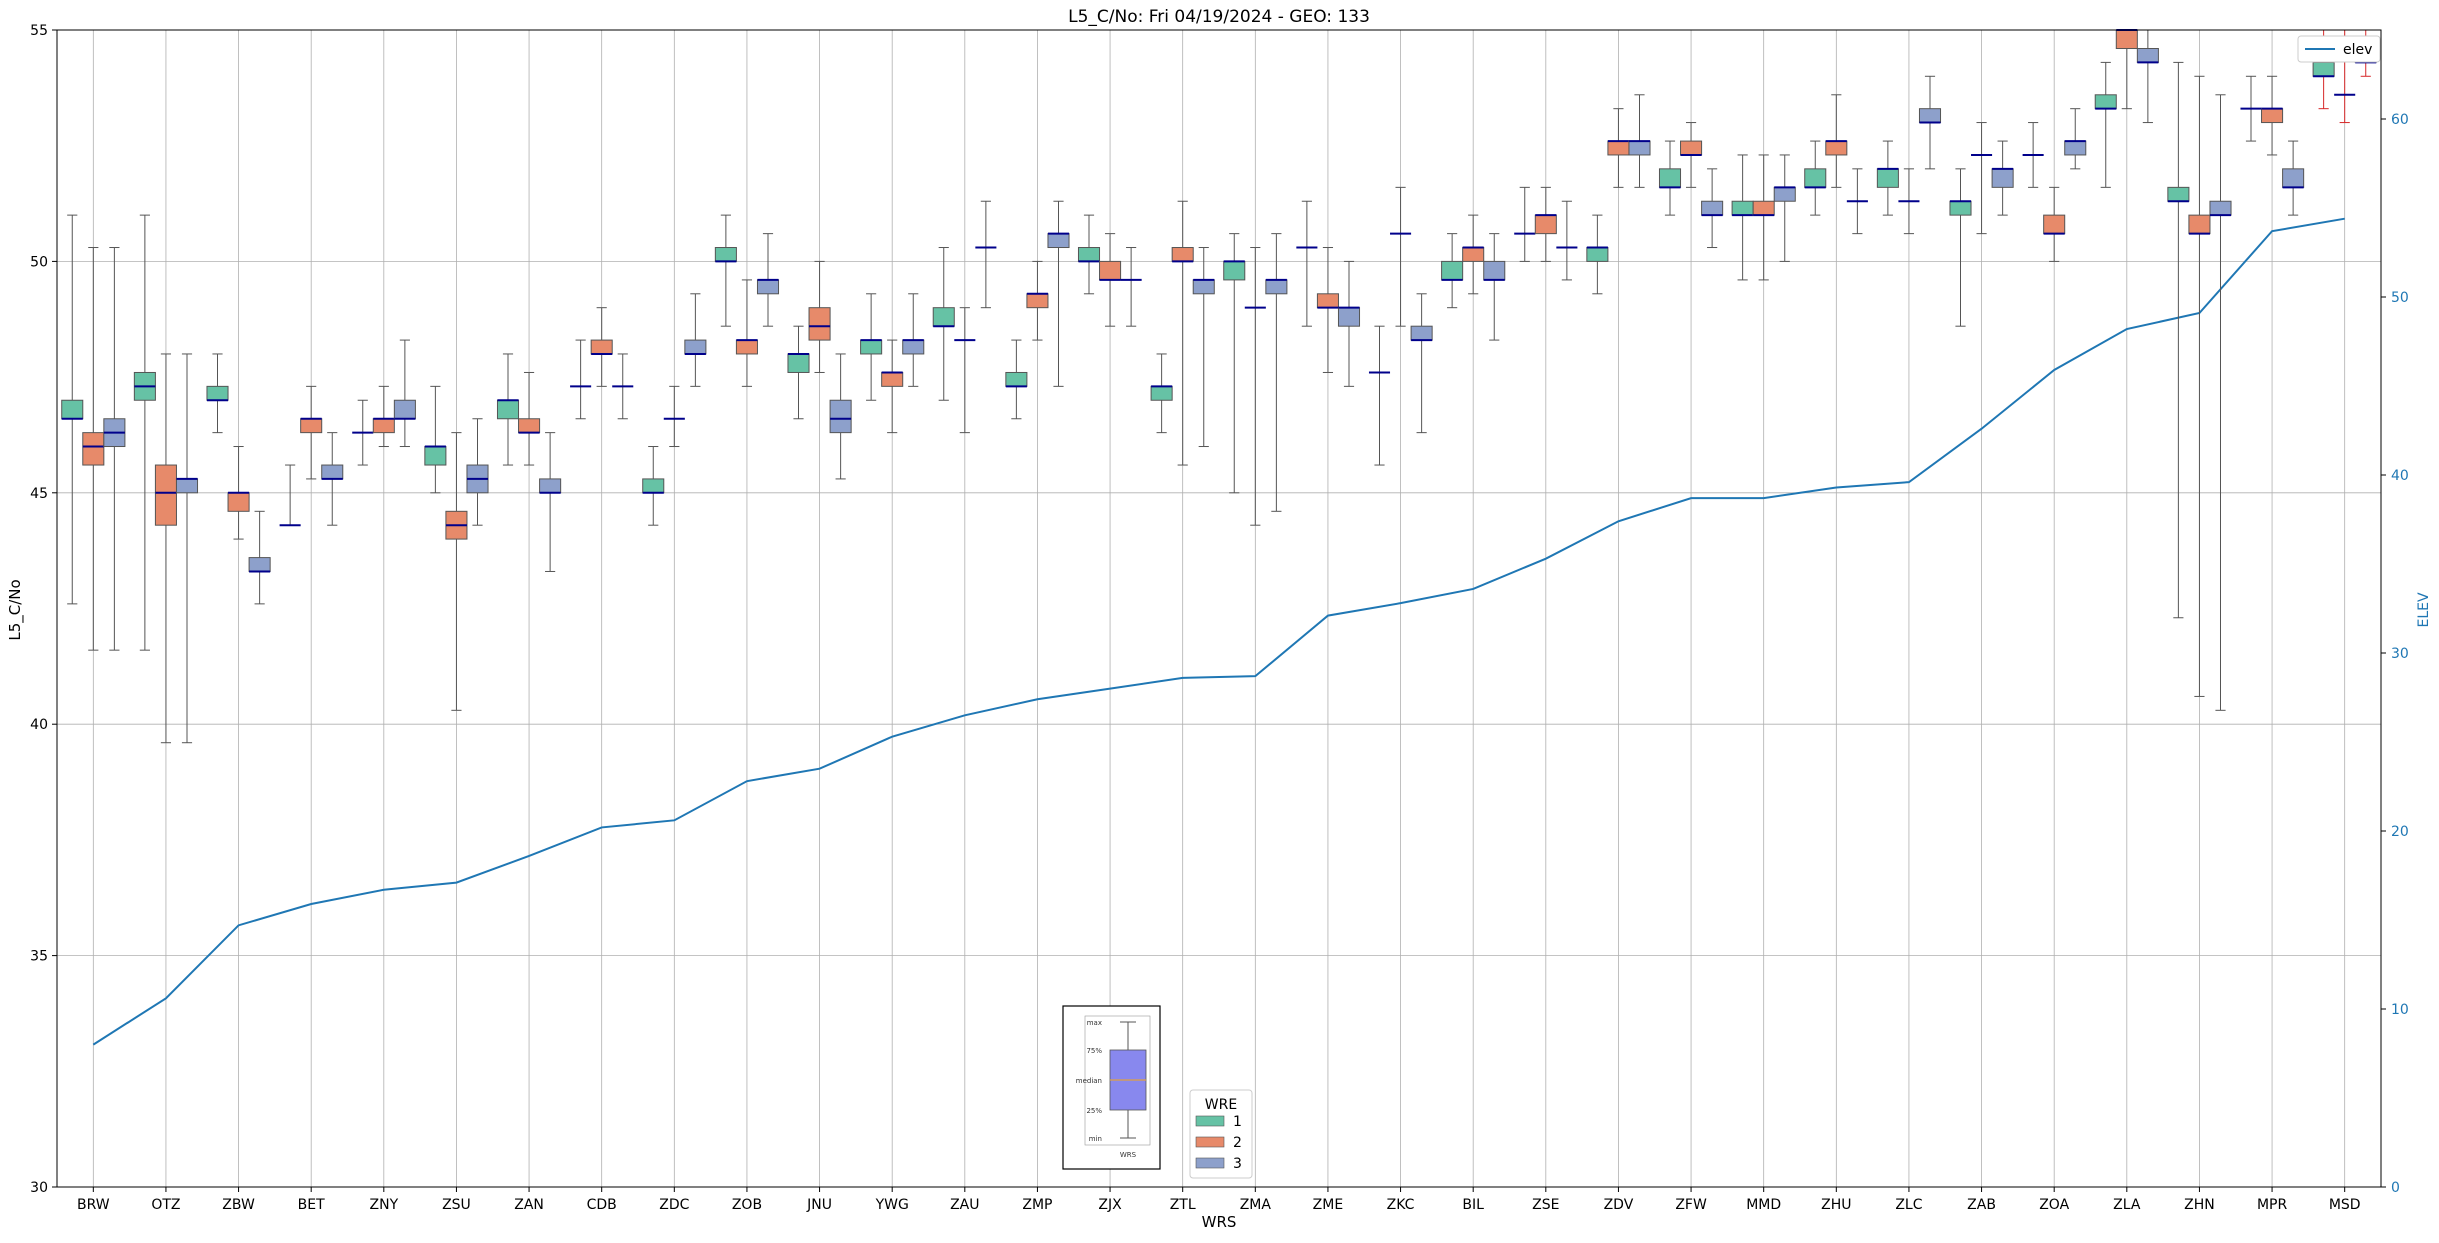  Describe the element at coordinates (1619, 1205) in the screenshot. I see `x-tick-label: ZDV` at that location.